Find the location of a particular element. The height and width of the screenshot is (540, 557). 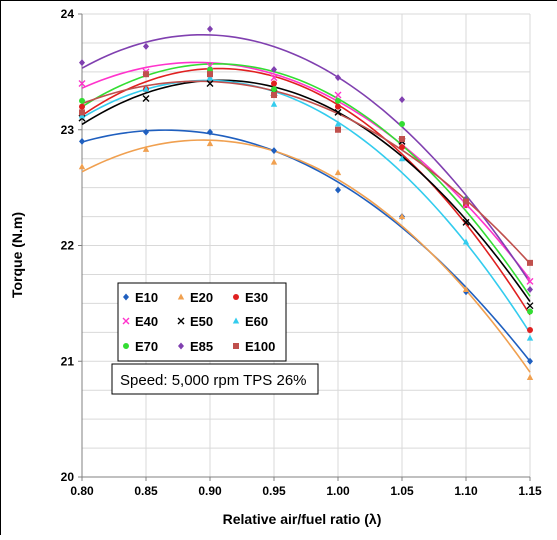

legend-marker-e40 is located at coordinates (126, 321).